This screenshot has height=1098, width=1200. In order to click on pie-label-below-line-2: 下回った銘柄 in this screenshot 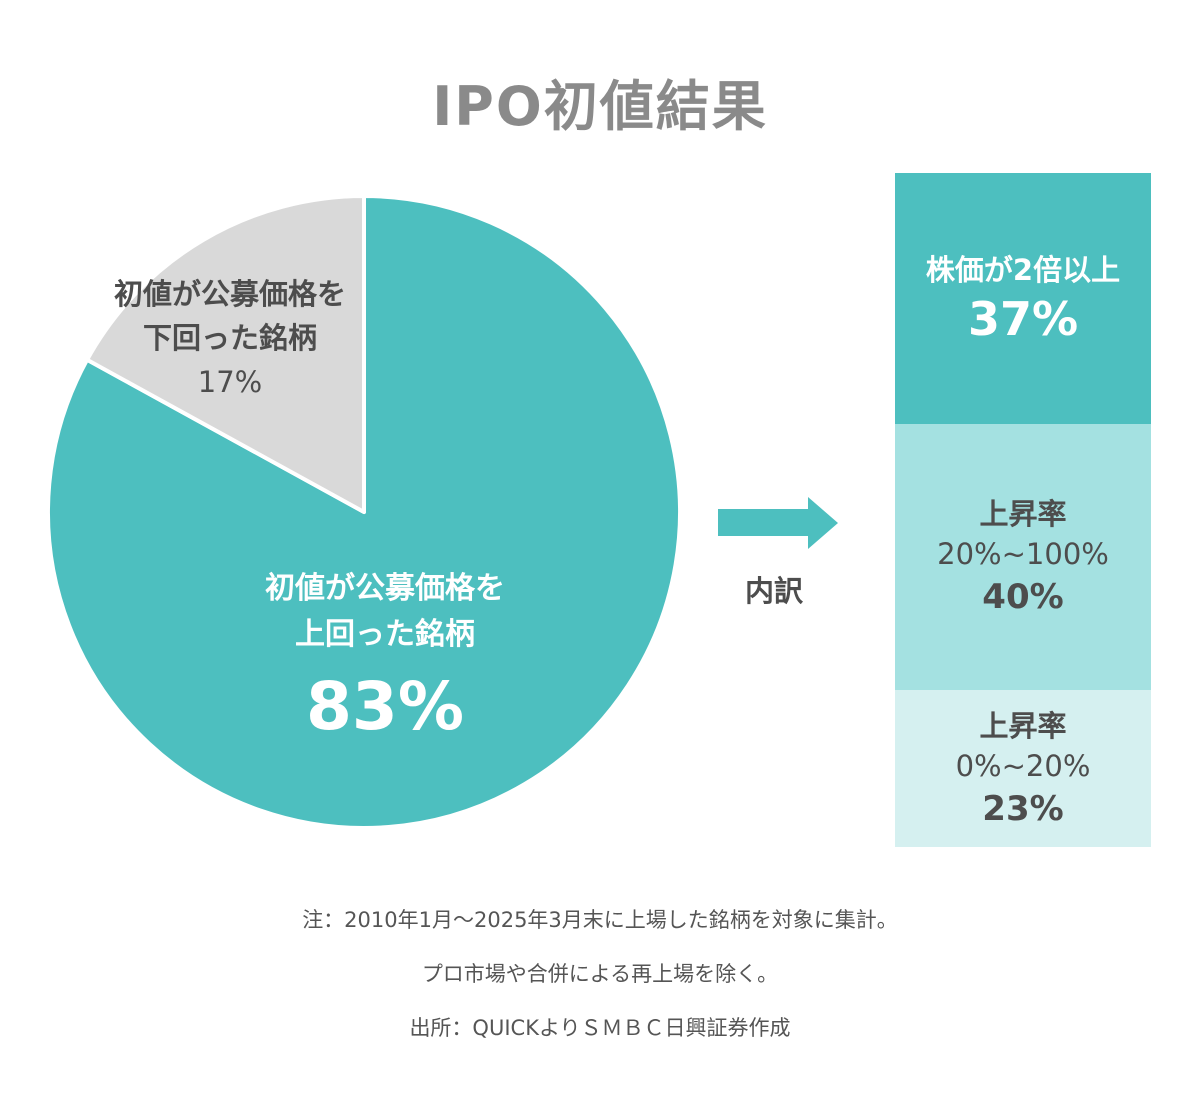, I will do `click(229, 338)`.